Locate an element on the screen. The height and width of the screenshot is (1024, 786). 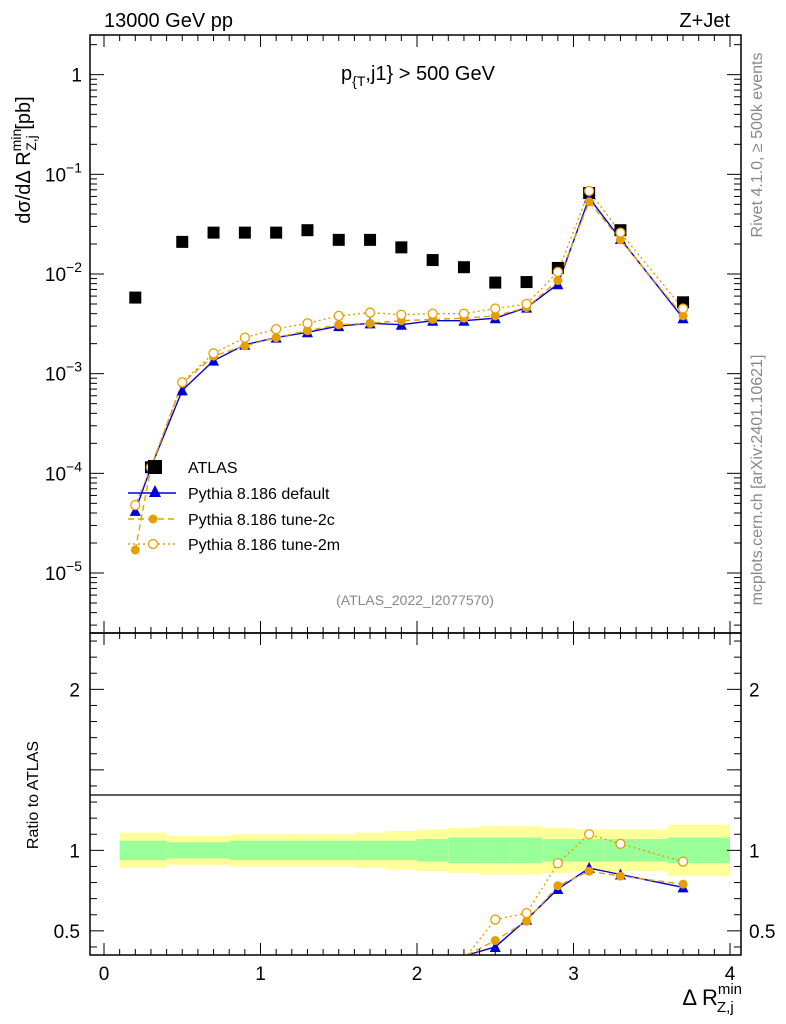
legend-tune2m-label: Pythia 8.186 tune-2m is located at coordinates (264, 545).